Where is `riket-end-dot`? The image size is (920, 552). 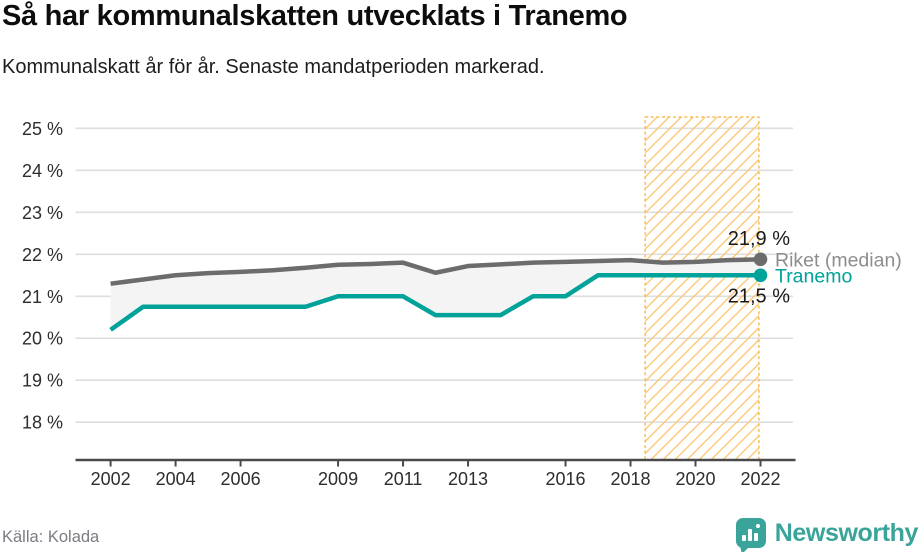
riket-end-dot is located at coordinates (760, 259).